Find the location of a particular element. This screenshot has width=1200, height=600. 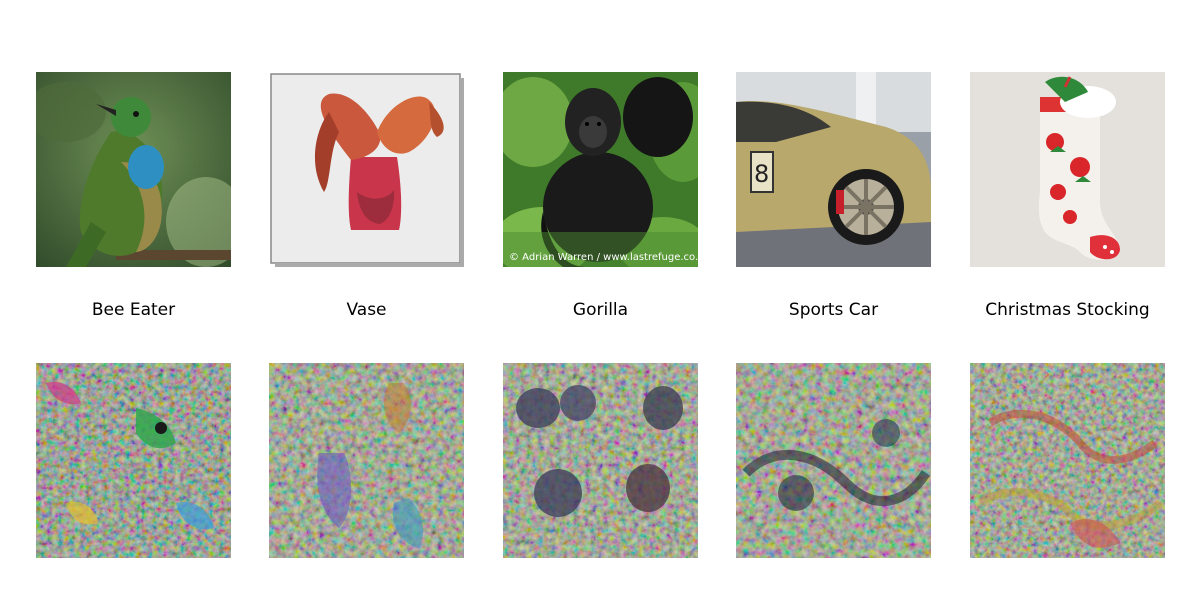

label-christmas-stocking: Christmas Stocking is located at coordinates (1067, 310).